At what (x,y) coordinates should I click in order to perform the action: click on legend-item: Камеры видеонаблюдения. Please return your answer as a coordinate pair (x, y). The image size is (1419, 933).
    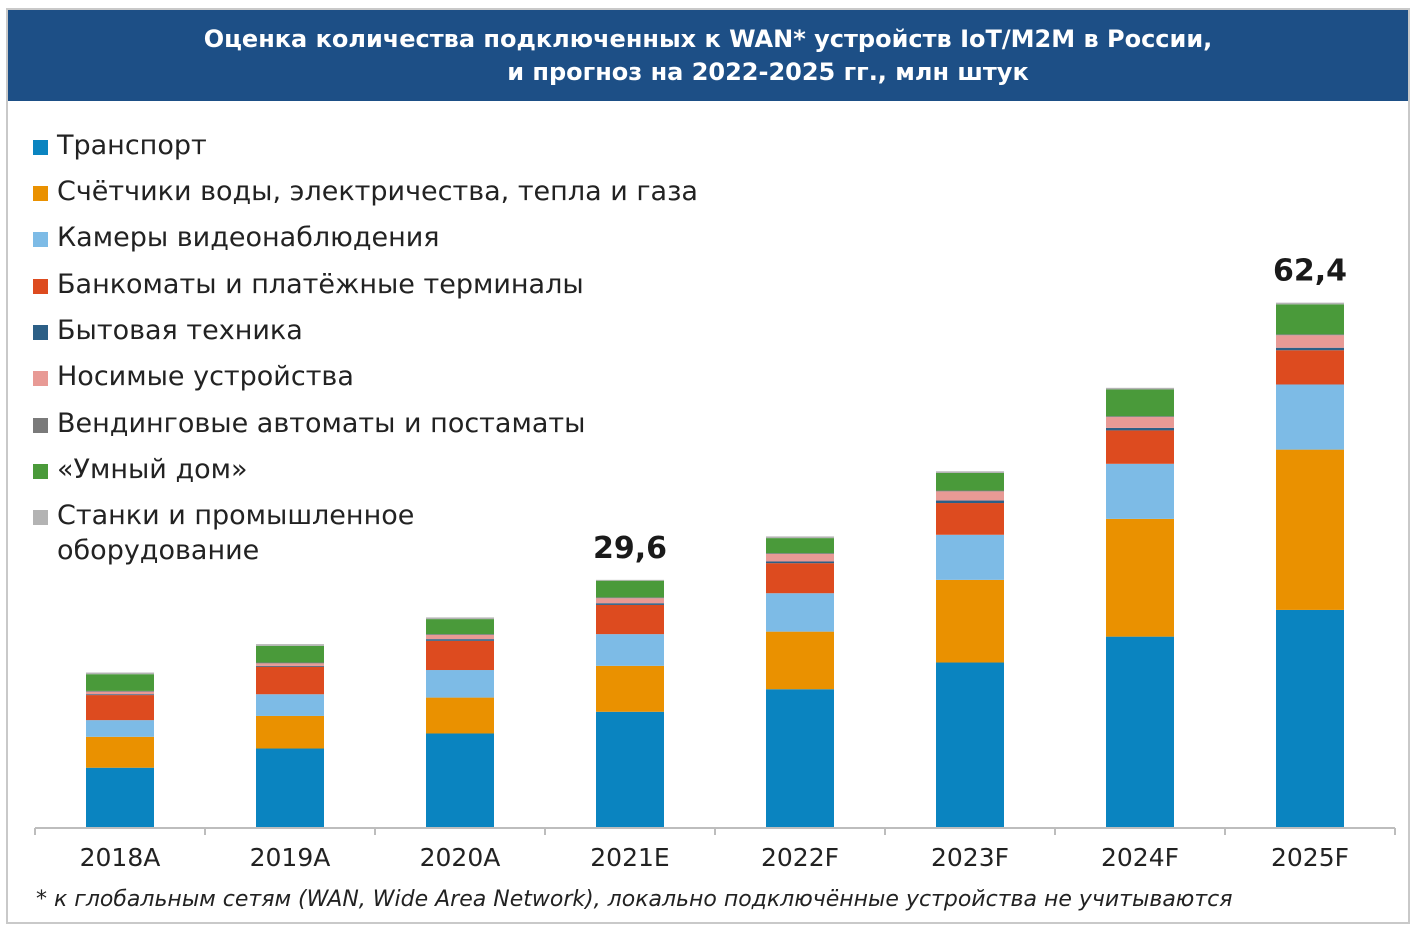
    Looking at the image, I should click on (236, 237).